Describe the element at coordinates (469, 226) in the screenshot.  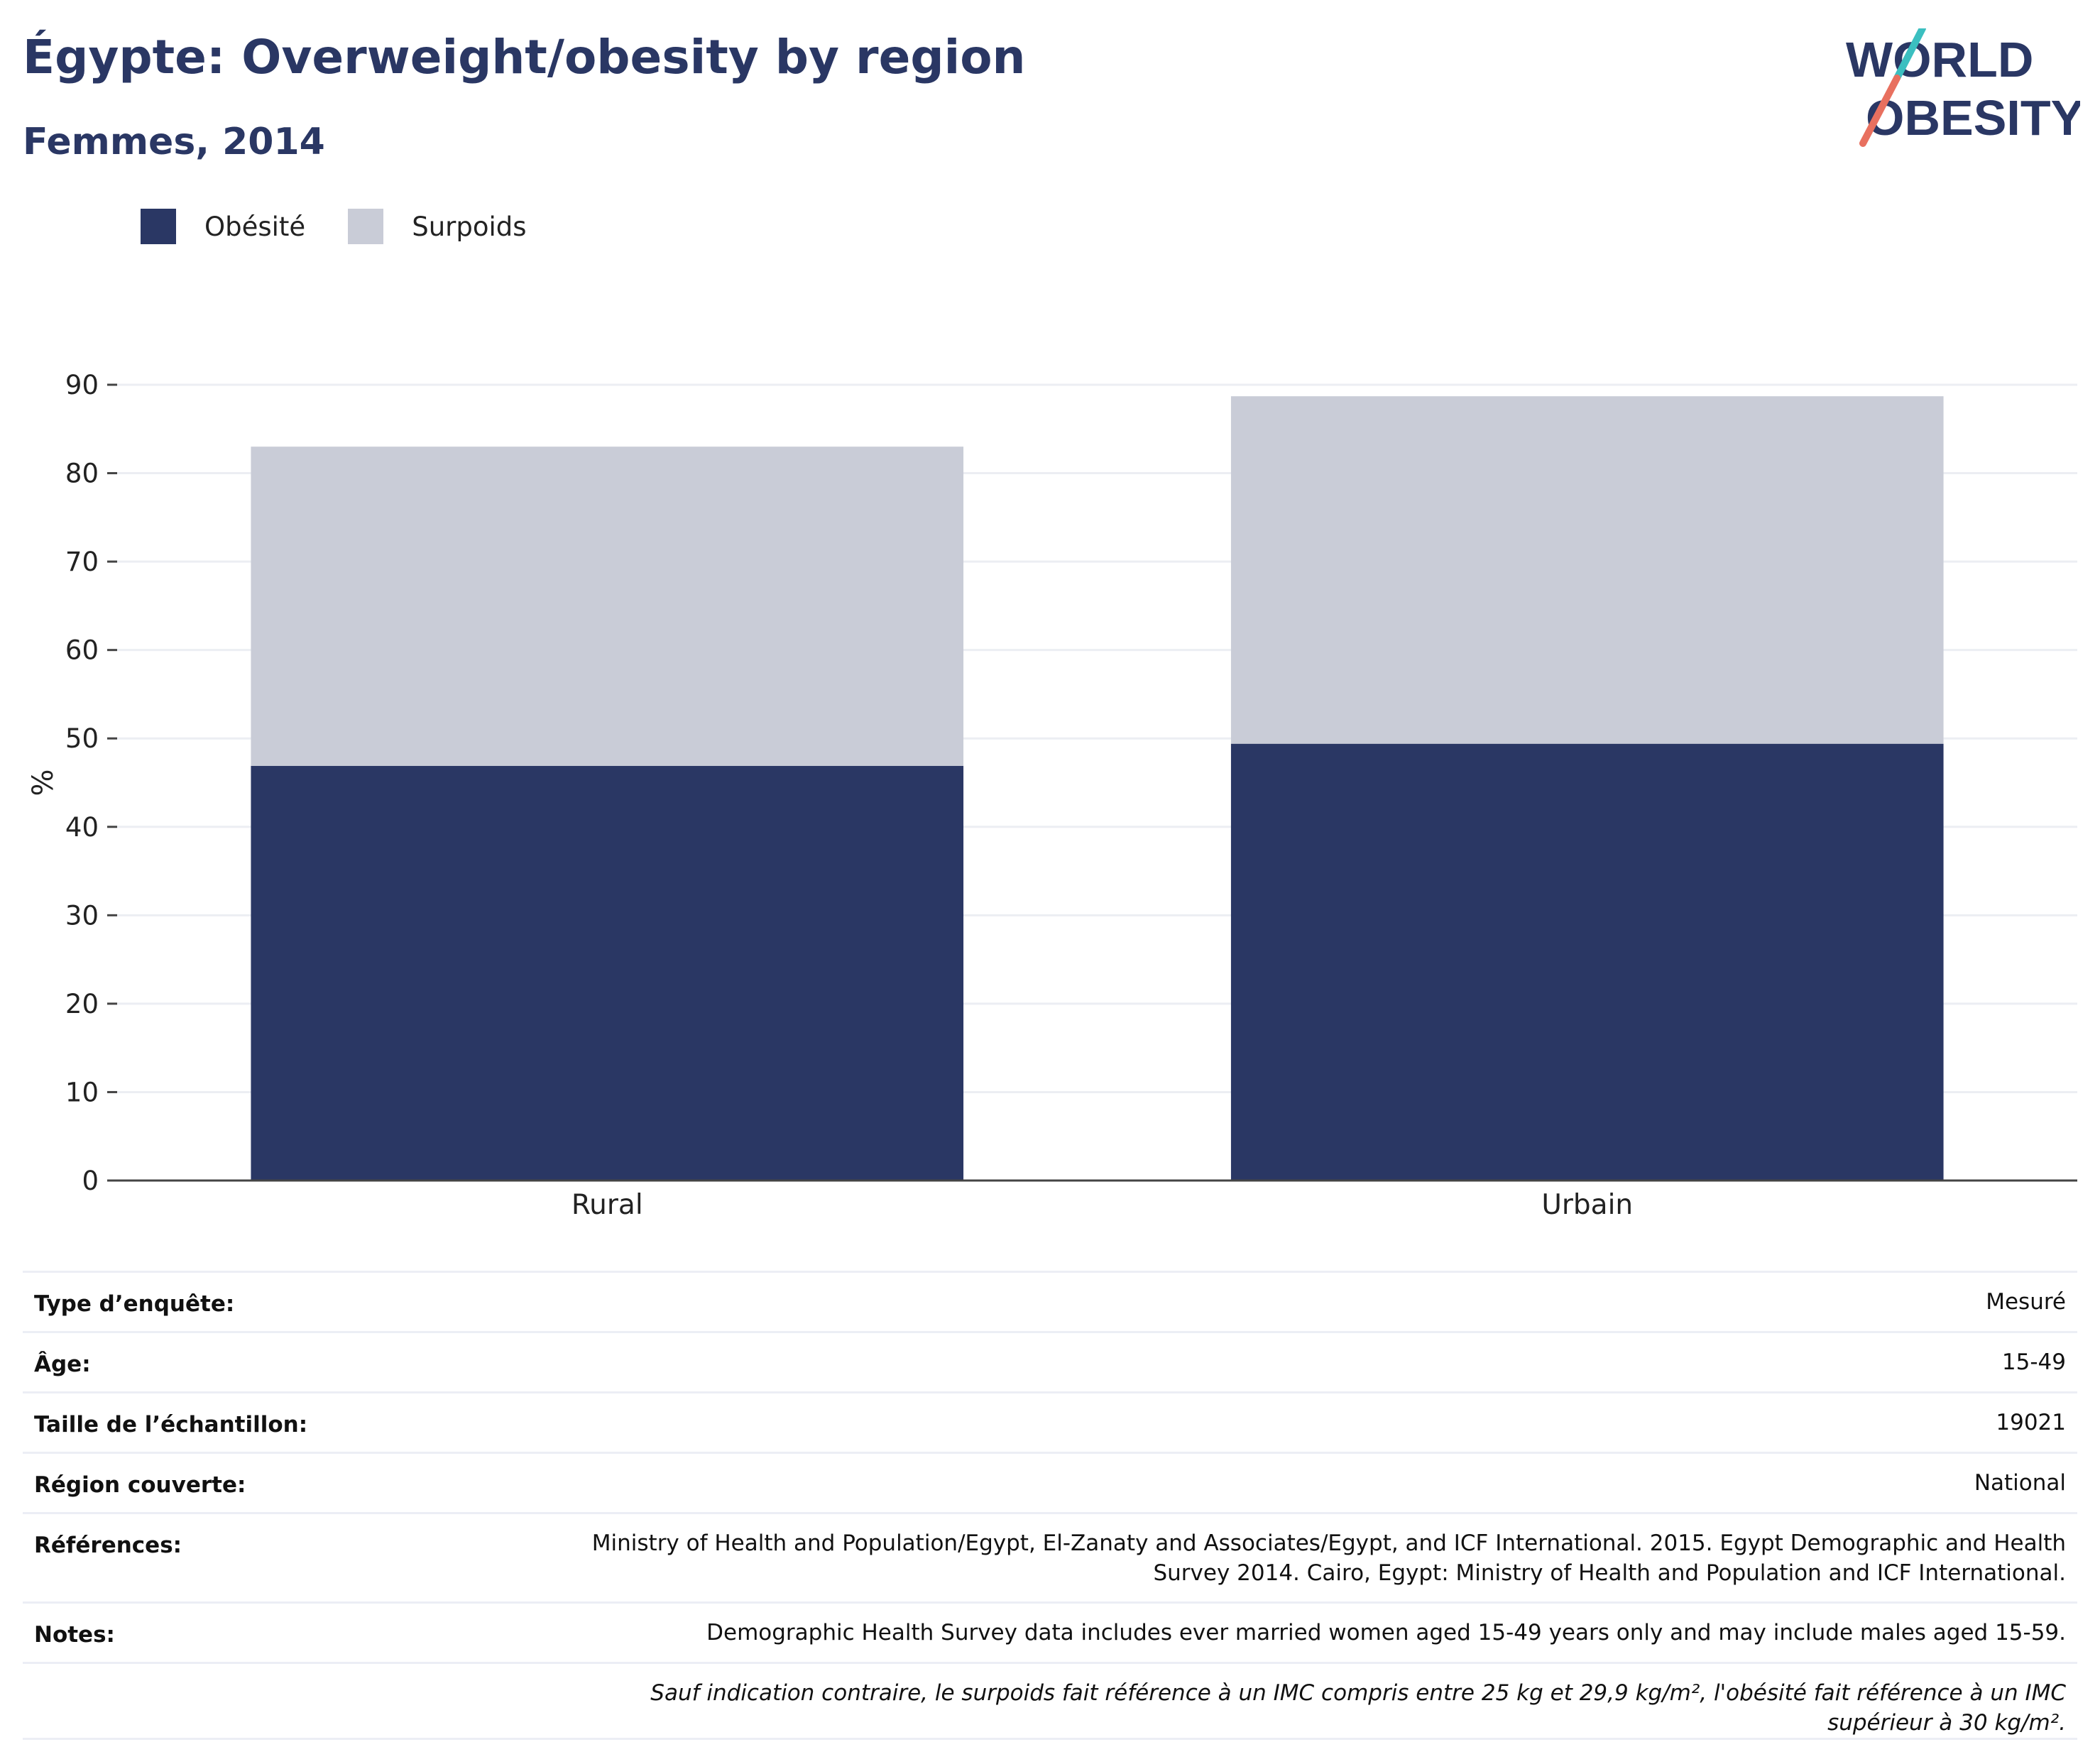
I see `legend-label-overweight: Surpoids` at that location.